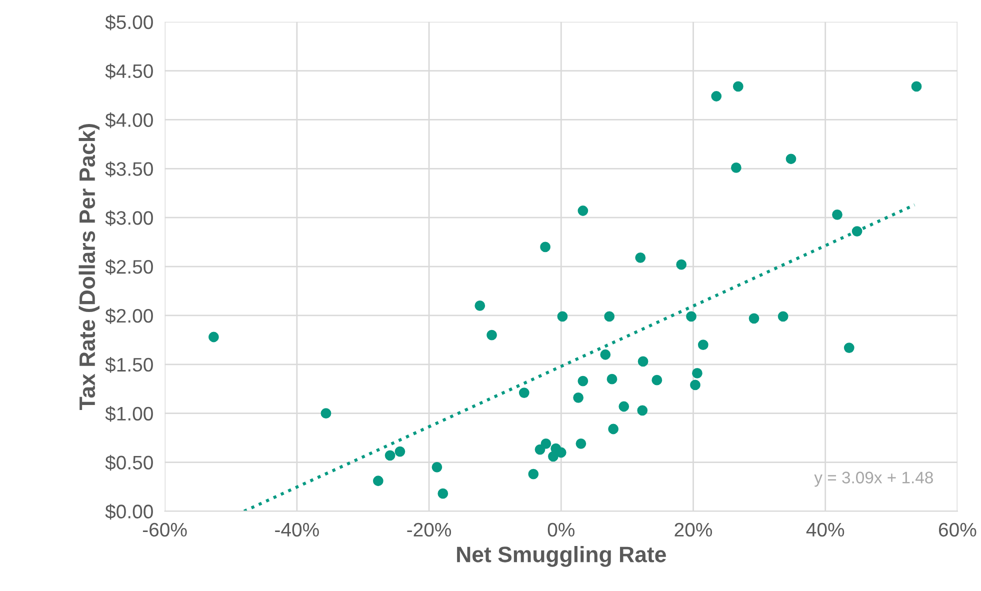 Image resolution: width=981 pixels, height=591 pixels. I want to click on x-tick-label: 20%, so click(693, 529).